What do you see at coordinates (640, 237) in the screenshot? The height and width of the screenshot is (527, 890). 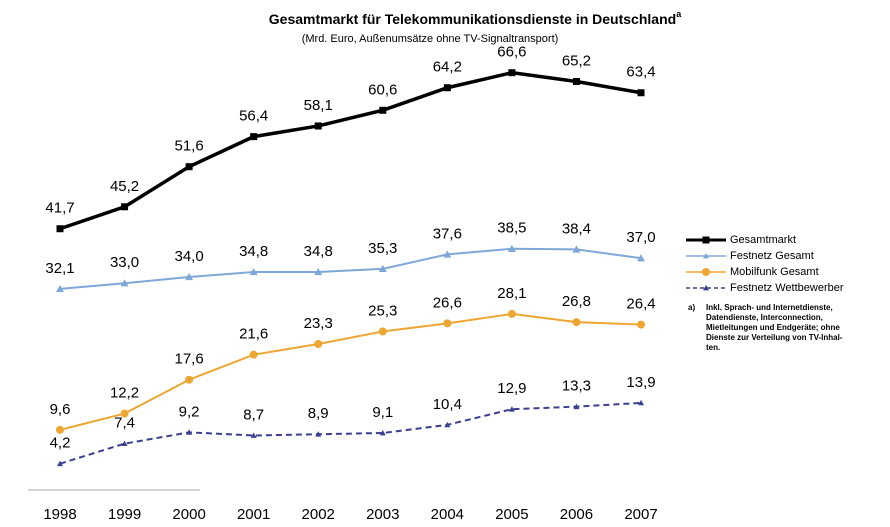 I see `value-label: 37,0` at bounding box center [640, 237].